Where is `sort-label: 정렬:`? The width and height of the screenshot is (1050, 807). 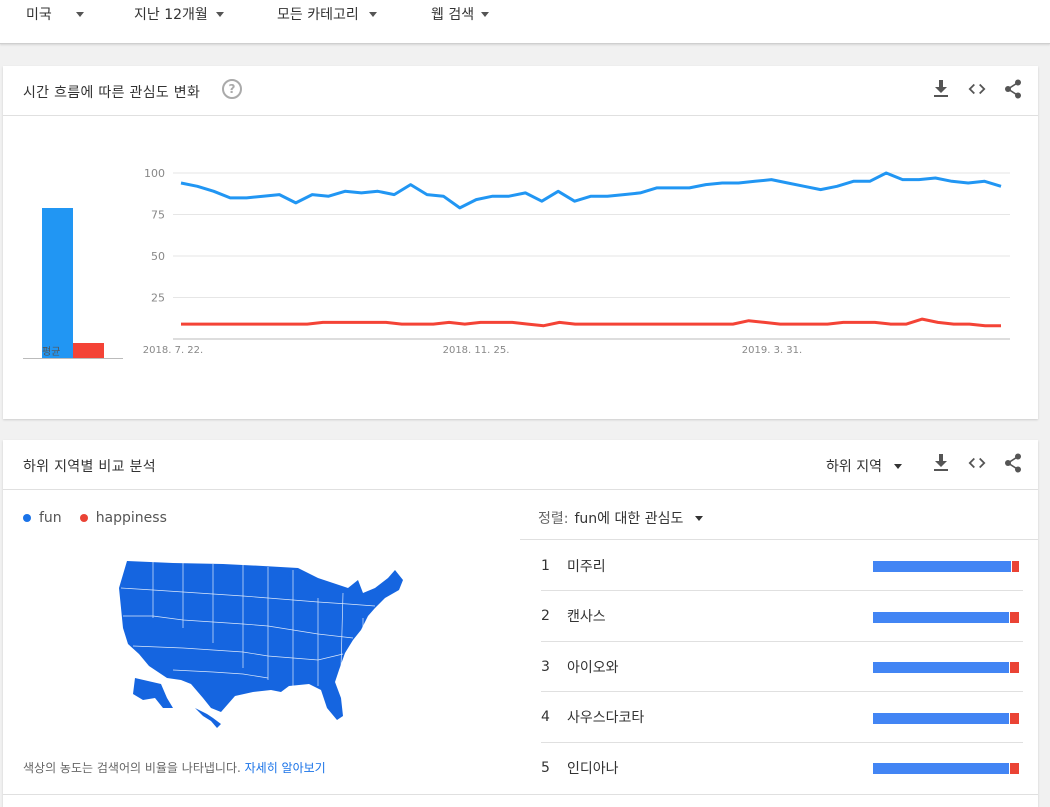
sort-label: 정렬: is located at coordinates (553, 519).